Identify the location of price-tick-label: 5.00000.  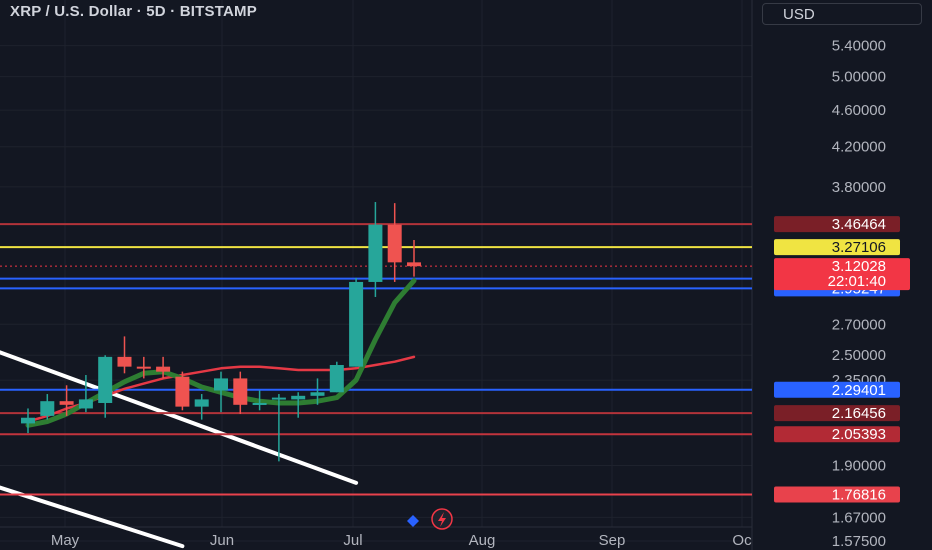
(859, 77).